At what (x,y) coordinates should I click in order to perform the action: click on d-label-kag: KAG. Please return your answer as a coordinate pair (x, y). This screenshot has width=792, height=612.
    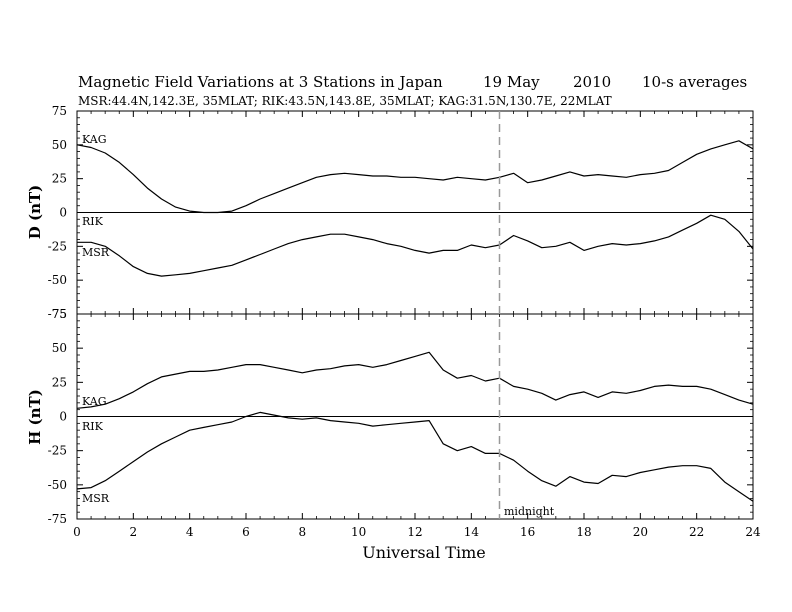
    Looking at the image, I should click on (94, 139).